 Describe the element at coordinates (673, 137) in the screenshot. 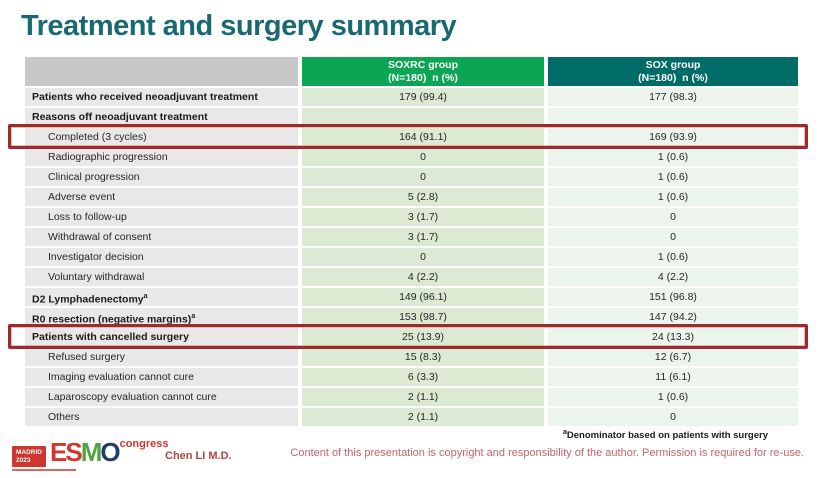

I see `sox-value: 169 (93.9)` at that location.